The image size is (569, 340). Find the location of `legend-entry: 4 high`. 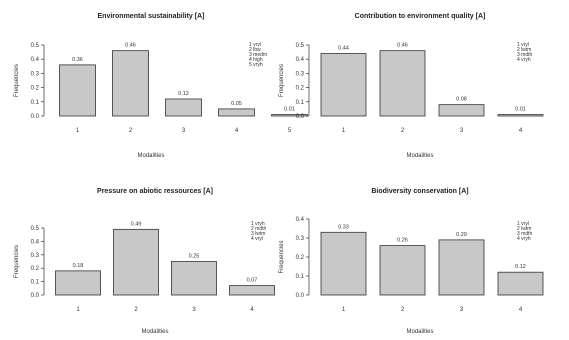

legend-entry: 4 high is located at coordinates (256, 60).